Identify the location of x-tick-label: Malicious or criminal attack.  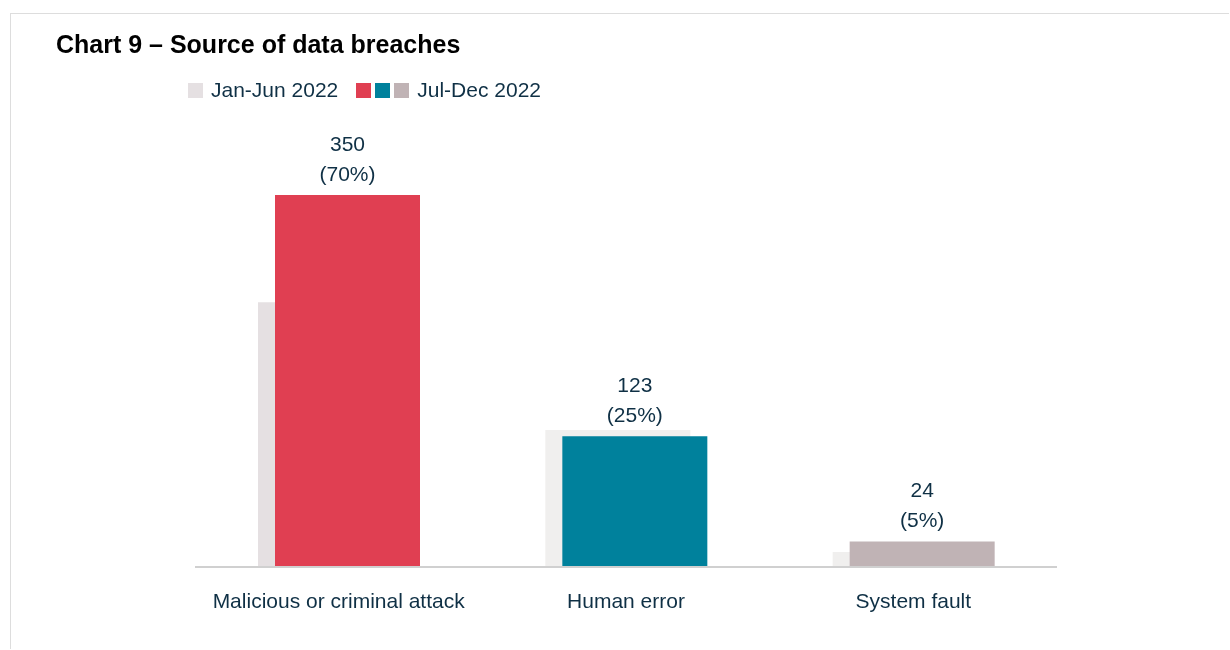
(339, 600).